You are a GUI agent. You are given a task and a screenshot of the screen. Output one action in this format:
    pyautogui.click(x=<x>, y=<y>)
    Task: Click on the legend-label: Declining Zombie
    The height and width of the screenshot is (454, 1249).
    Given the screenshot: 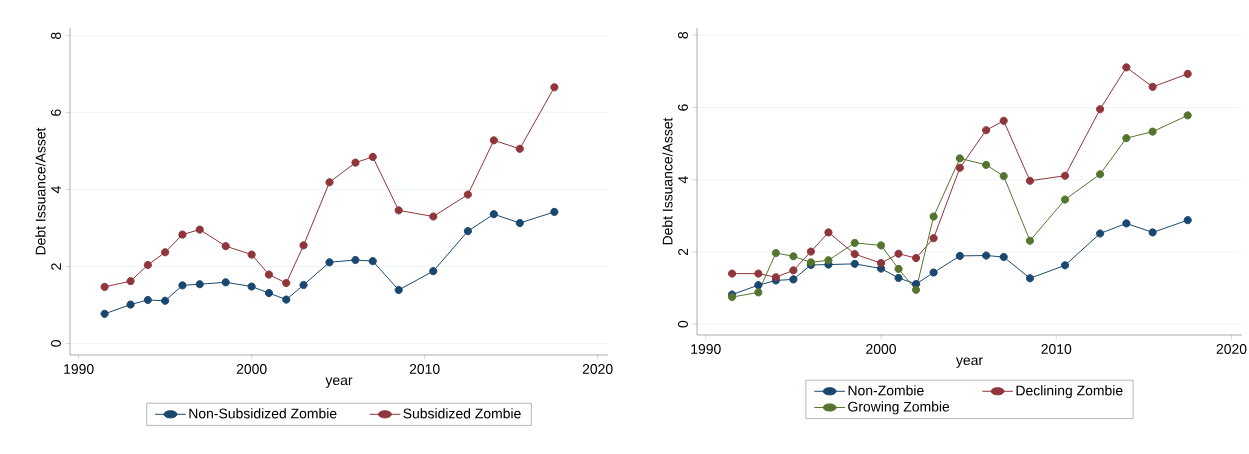 What is the action you would take?
    pyautogui.click(x=1069, y=392)
    